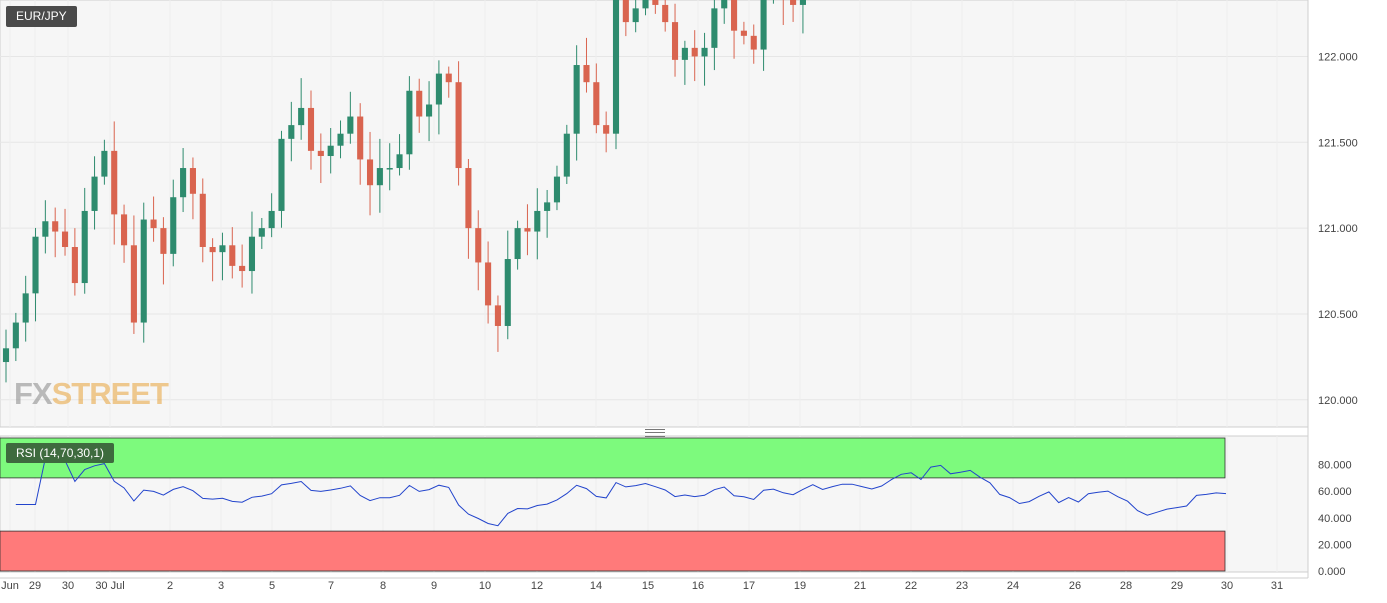 The image size is (1387, 603). I want to click on time-tick-label: 8, so click(383, 586).